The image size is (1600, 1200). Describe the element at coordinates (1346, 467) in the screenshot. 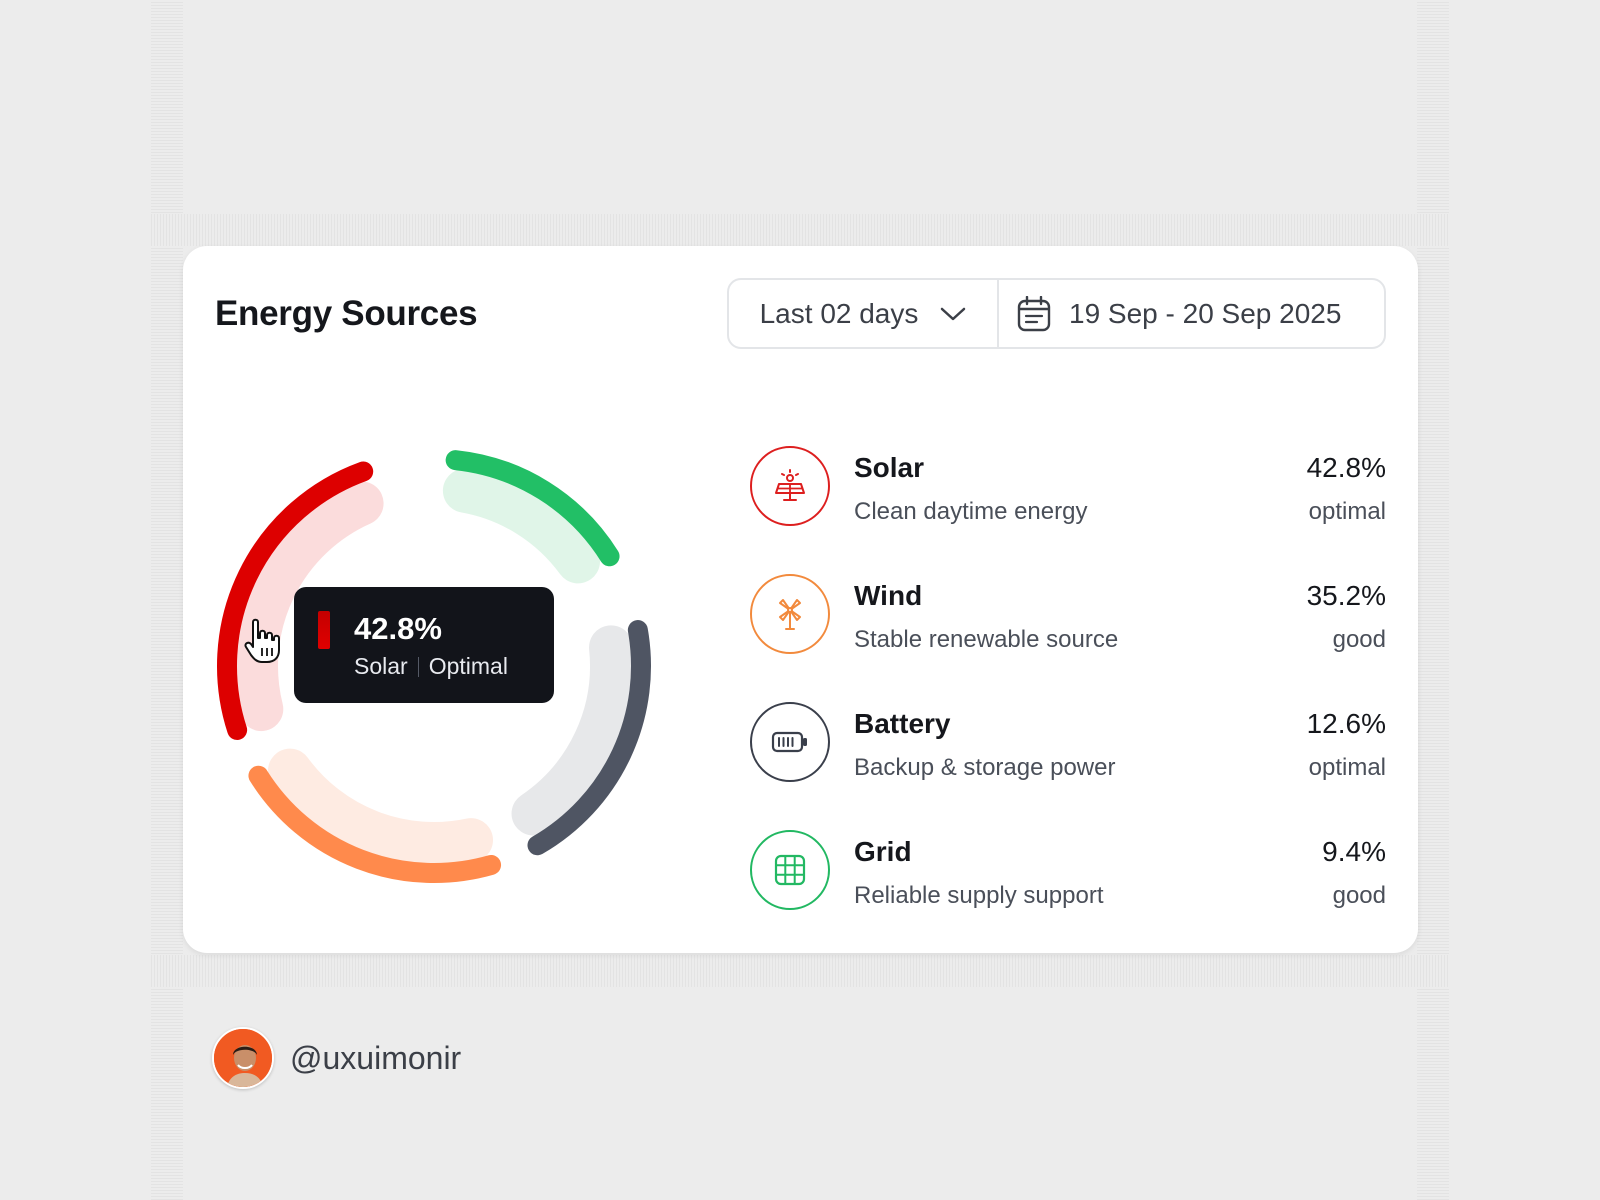

I see `source-percent: 42.8%` at that location.